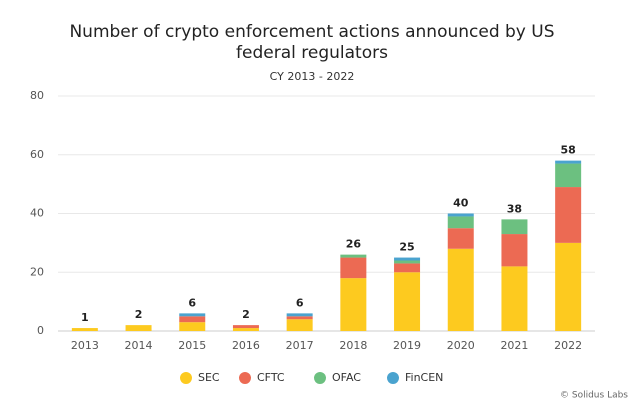 The width and height of the screenshot is (640, 407). Describe the element at coordinates (354, 244) in the screenshot. I see `total-label: 26` at that location.